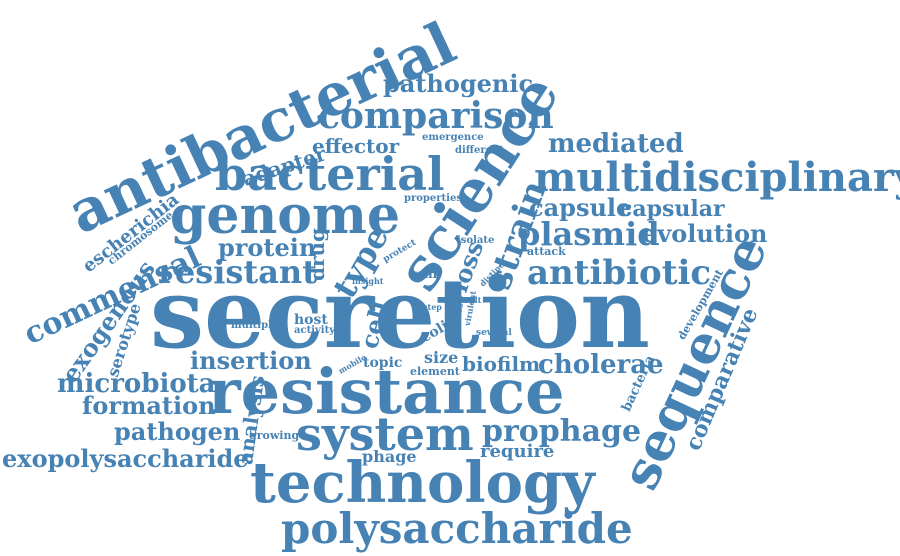 This screenshot has height=556, width=900. What do you see at coordinates (383, 363) in the screenshot?
I see `word-topic: topic` at bounding box center [383, 363].